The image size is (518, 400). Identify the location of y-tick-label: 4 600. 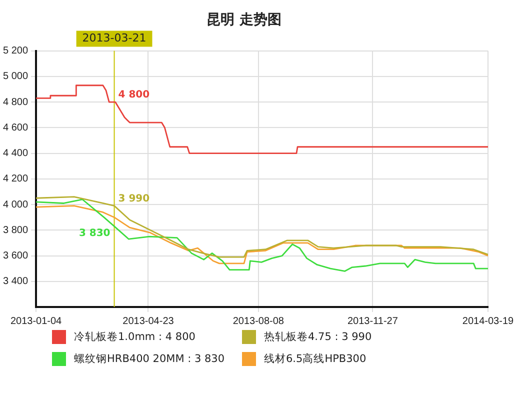
(15, 128).